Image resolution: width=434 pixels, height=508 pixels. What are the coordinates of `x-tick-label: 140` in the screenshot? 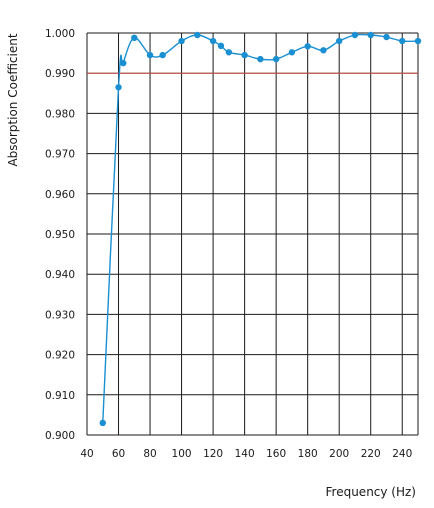 It's located at (245, 454).